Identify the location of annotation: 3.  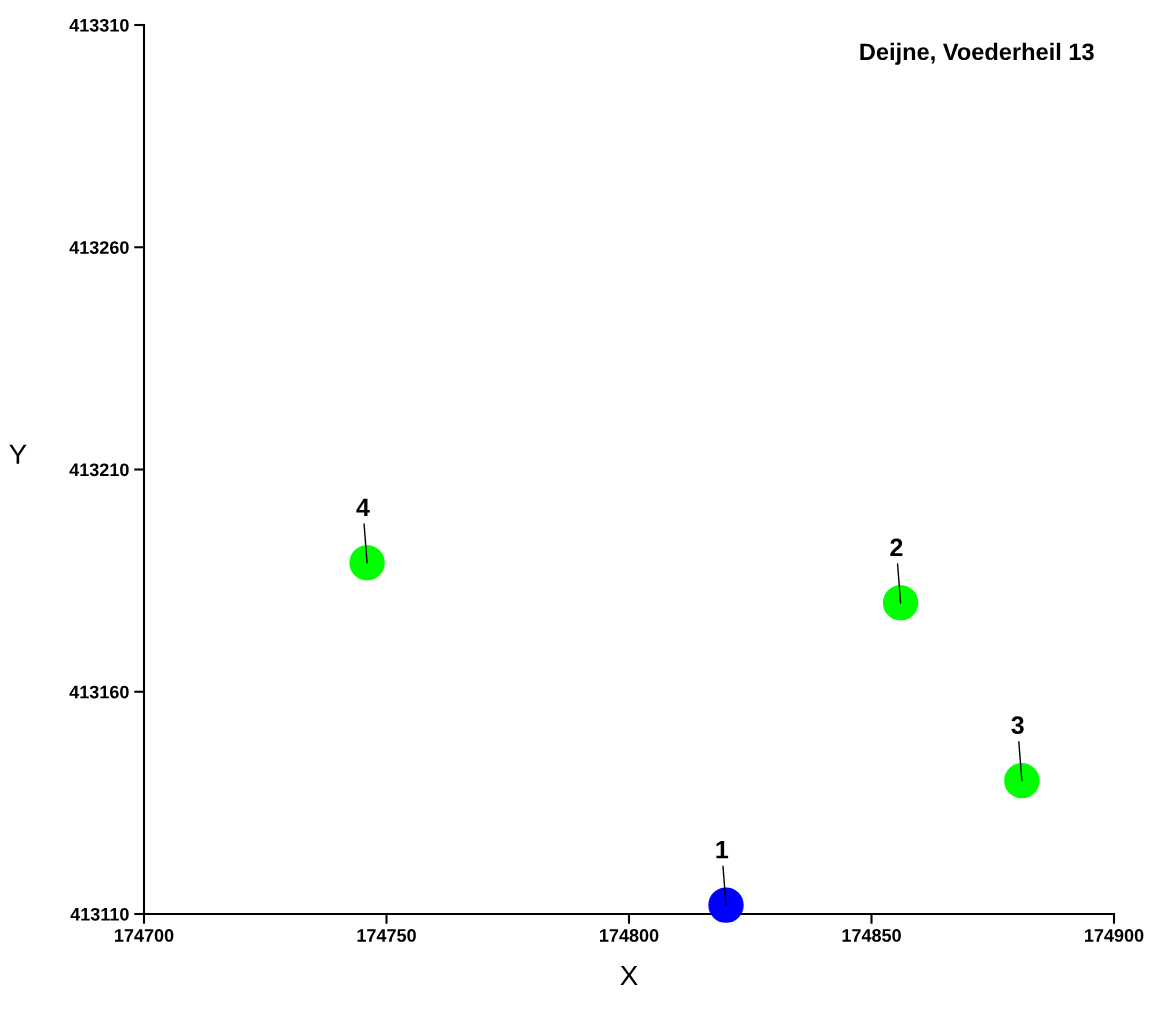
(1017, 725).